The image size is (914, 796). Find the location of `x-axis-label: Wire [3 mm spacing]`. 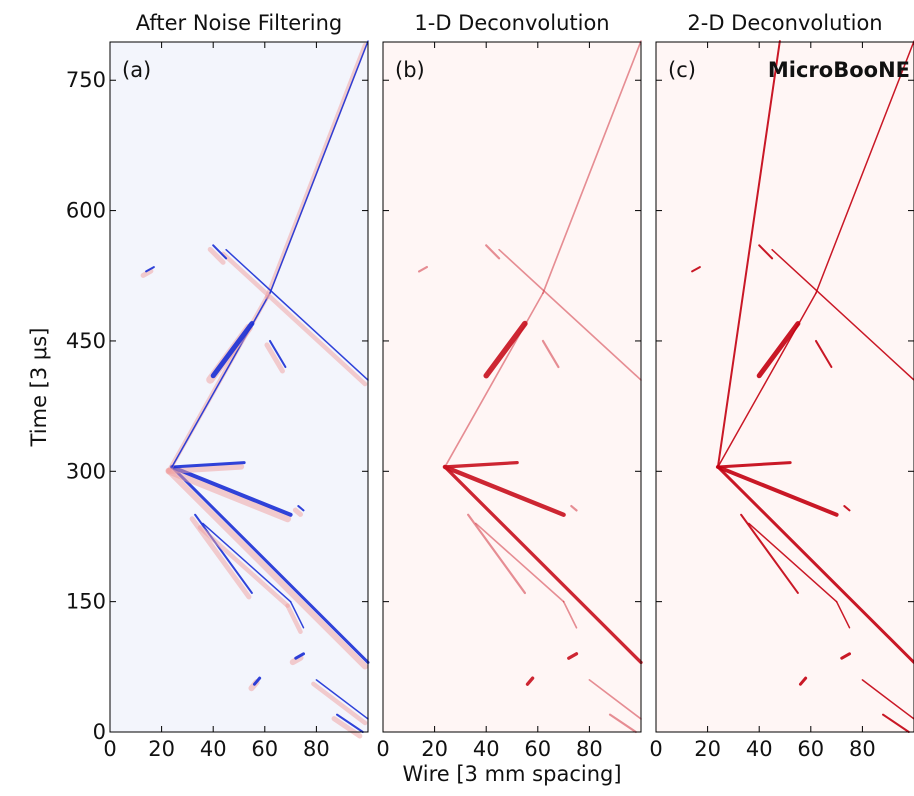

x-axis-label: Wire [3 mm spacing] is located at coordinates (511, 774).